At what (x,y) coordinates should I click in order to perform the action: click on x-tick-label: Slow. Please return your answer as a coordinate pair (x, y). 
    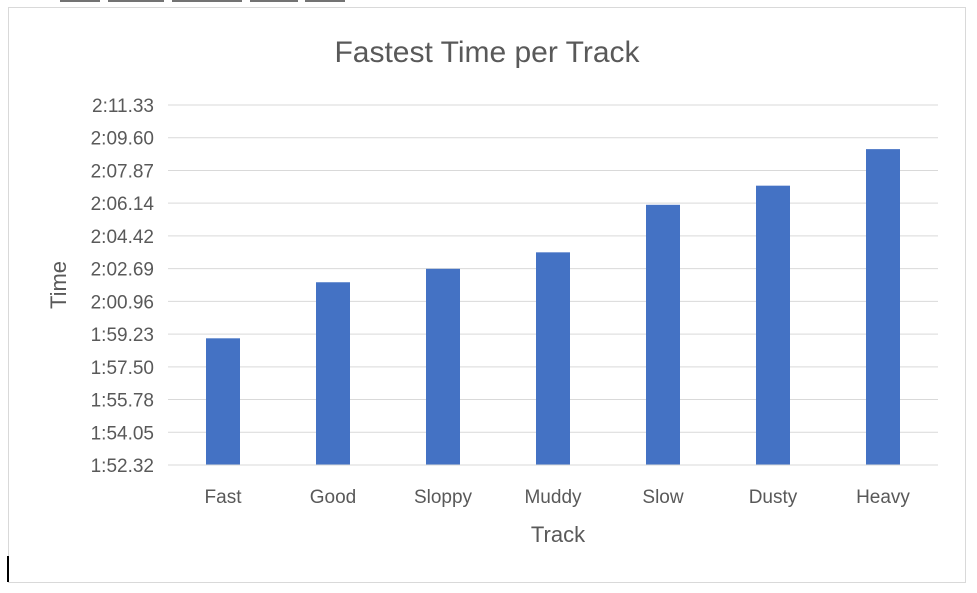
    Looking at the image, I should click on (662, 497).